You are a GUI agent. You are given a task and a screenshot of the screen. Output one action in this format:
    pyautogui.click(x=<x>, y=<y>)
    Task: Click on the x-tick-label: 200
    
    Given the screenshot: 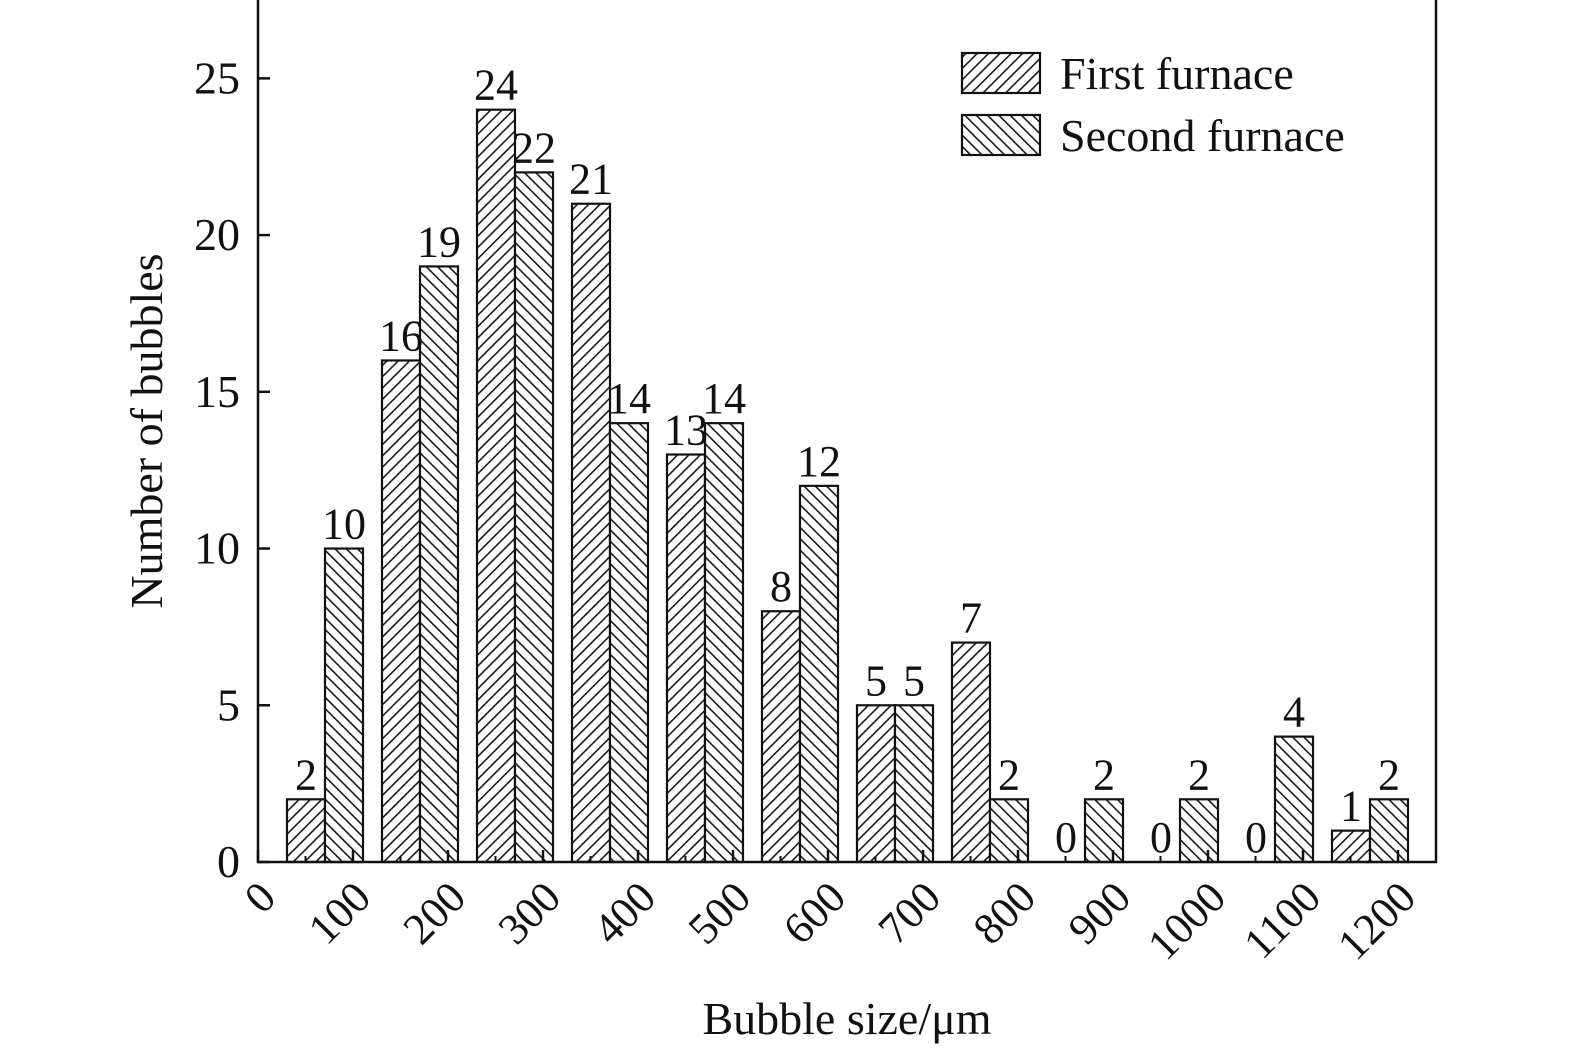 What is the action you would take?
    pyautogui.click(x=434, y=912)
    